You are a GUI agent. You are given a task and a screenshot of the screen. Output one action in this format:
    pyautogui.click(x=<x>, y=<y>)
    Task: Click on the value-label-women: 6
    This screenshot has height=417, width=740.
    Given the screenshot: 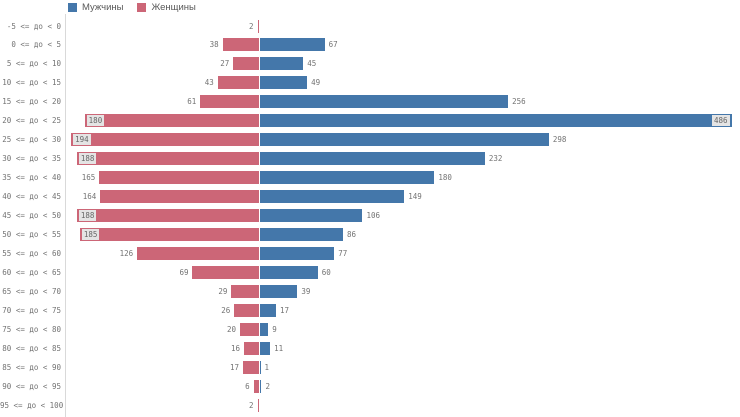 What is the action you would take?
    pyautogui.click(x=247, y=386)
    